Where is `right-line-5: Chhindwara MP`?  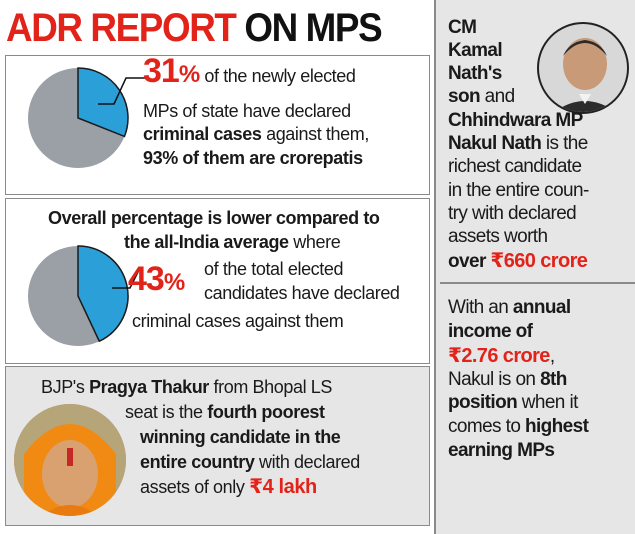 right-line-5: Chhindwara MP is located at coordinates (515, 120).